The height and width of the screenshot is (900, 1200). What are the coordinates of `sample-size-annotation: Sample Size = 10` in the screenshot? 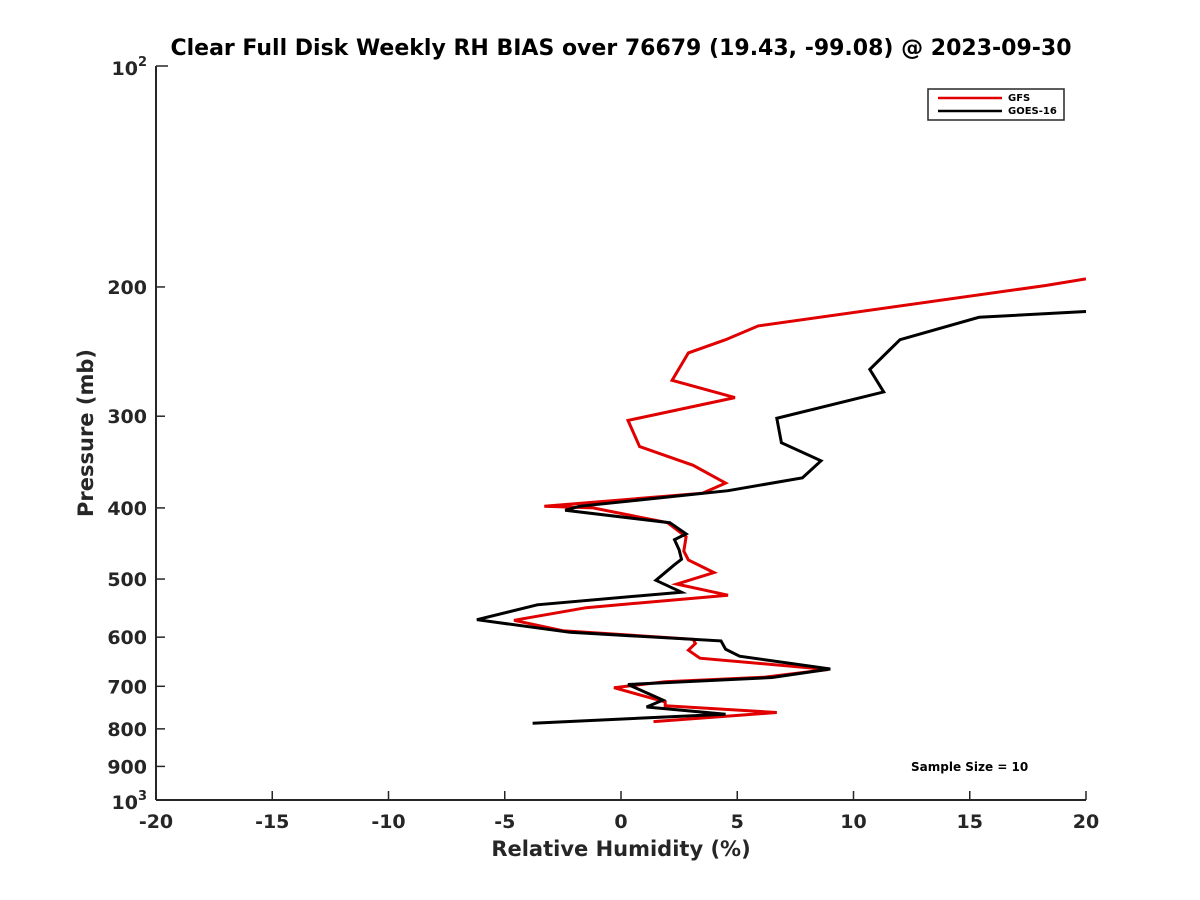 It's located at (969, 767).